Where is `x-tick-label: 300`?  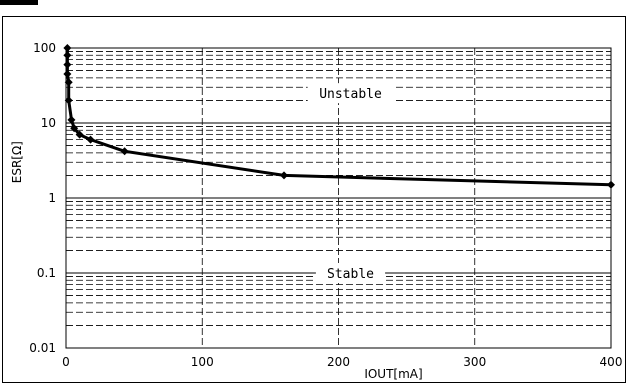 x-tick-label: 300 is located at coordinates (474, 362).